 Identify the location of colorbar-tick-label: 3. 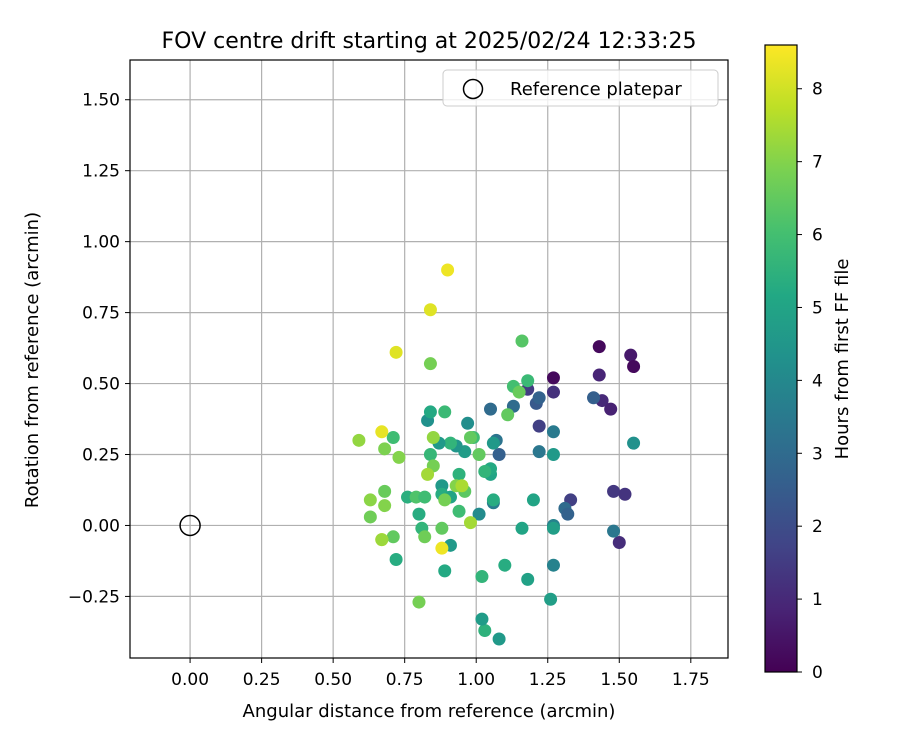
(817, 454).